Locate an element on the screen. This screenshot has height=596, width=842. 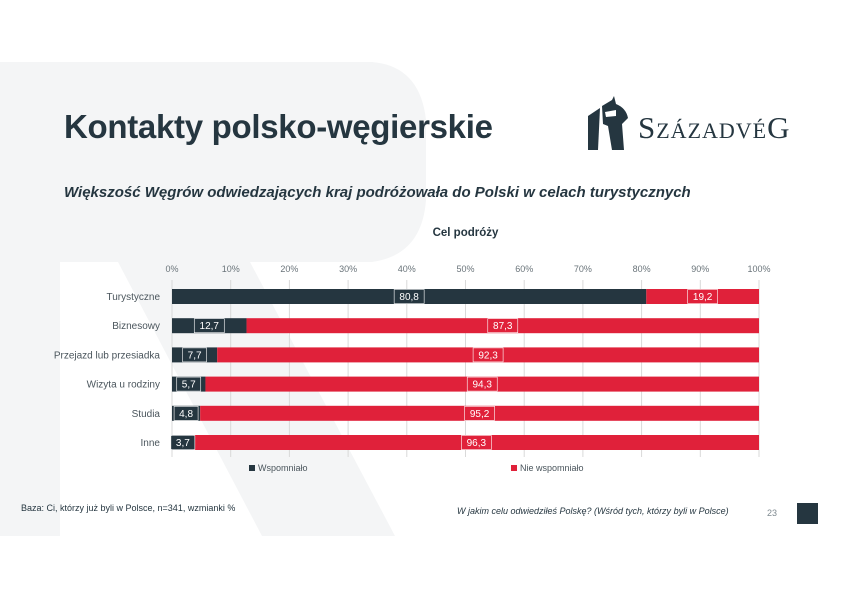
x-tick-label: 70% is located at coordinates (583, 269).